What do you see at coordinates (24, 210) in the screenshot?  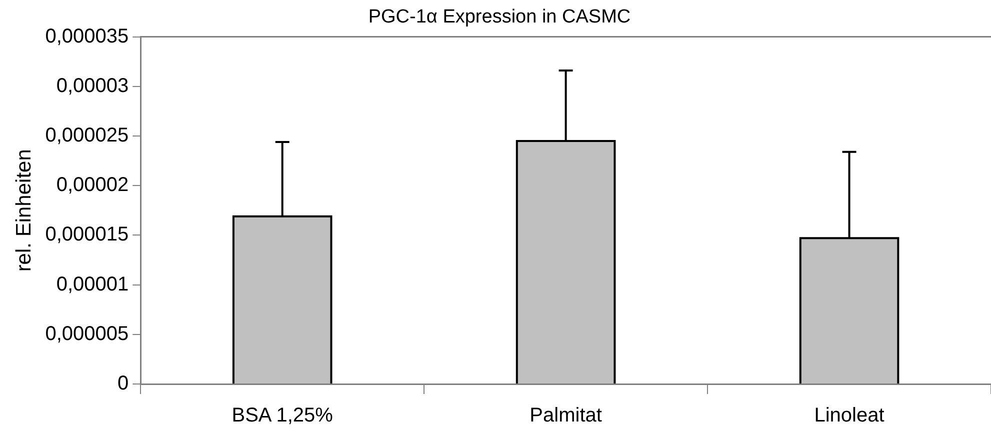 I see `y-axis-title: rel. Einheiten` at bounding box center [24, 210].